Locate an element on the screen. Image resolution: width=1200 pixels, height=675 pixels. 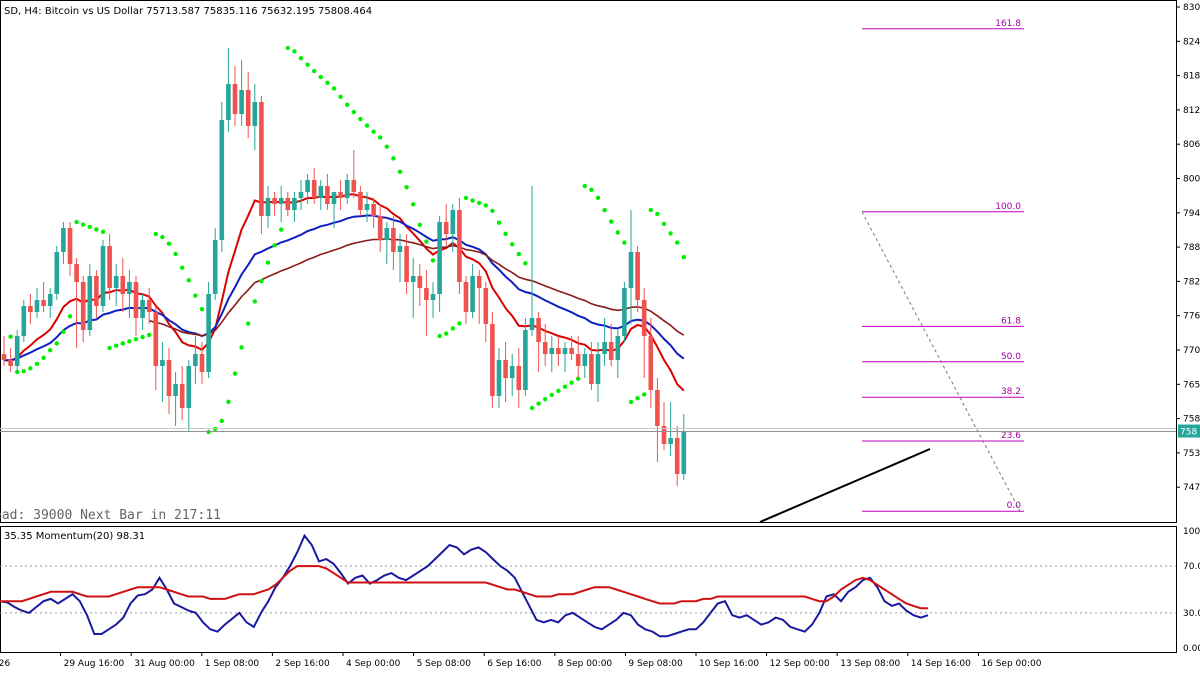
time-tick-label: 6 Sep 16:00 is located at coordinates (514, 664).